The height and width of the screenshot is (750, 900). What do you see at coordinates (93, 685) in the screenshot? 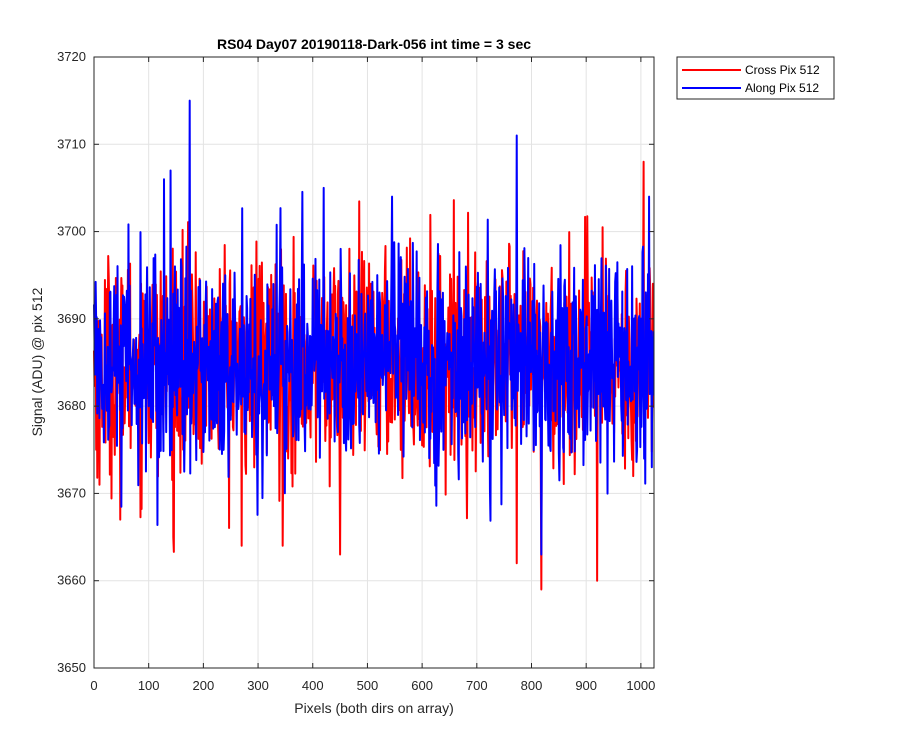
I see `x-tick-label: 0` at bounding box center [93, 685].